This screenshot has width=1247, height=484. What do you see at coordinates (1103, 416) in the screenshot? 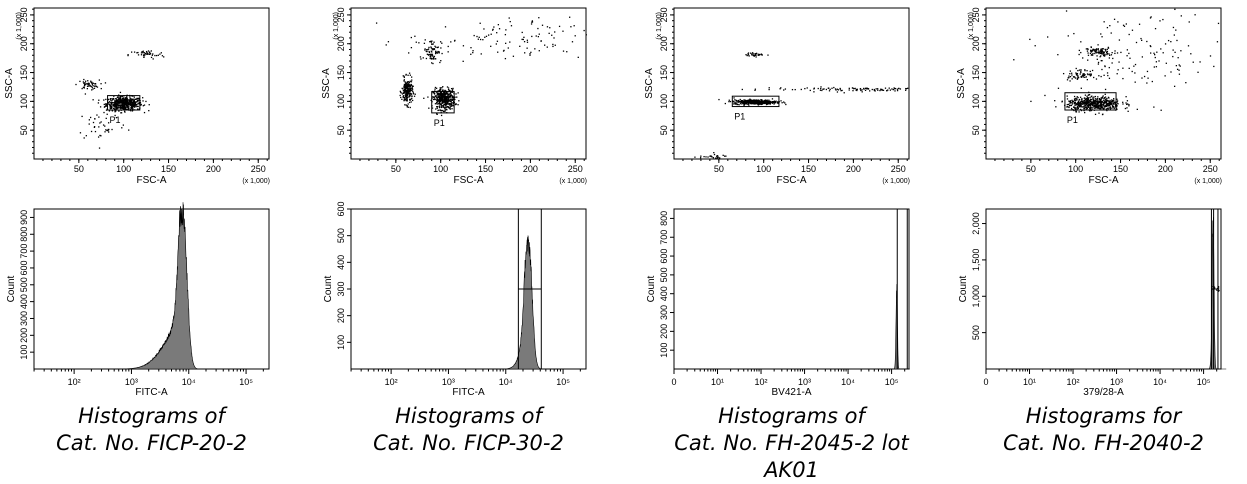
I see `caption-line-1: Histograms for` at bounding box center [1103, 416].